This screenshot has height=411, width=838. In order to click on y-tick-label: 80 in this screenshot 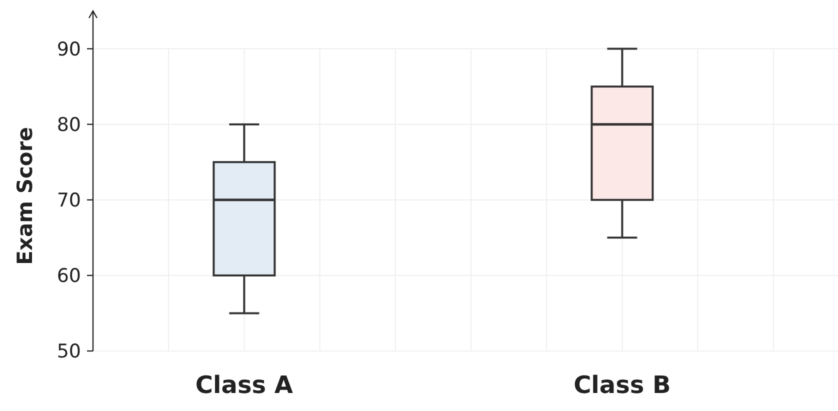, I will do `click(68, 125)`.